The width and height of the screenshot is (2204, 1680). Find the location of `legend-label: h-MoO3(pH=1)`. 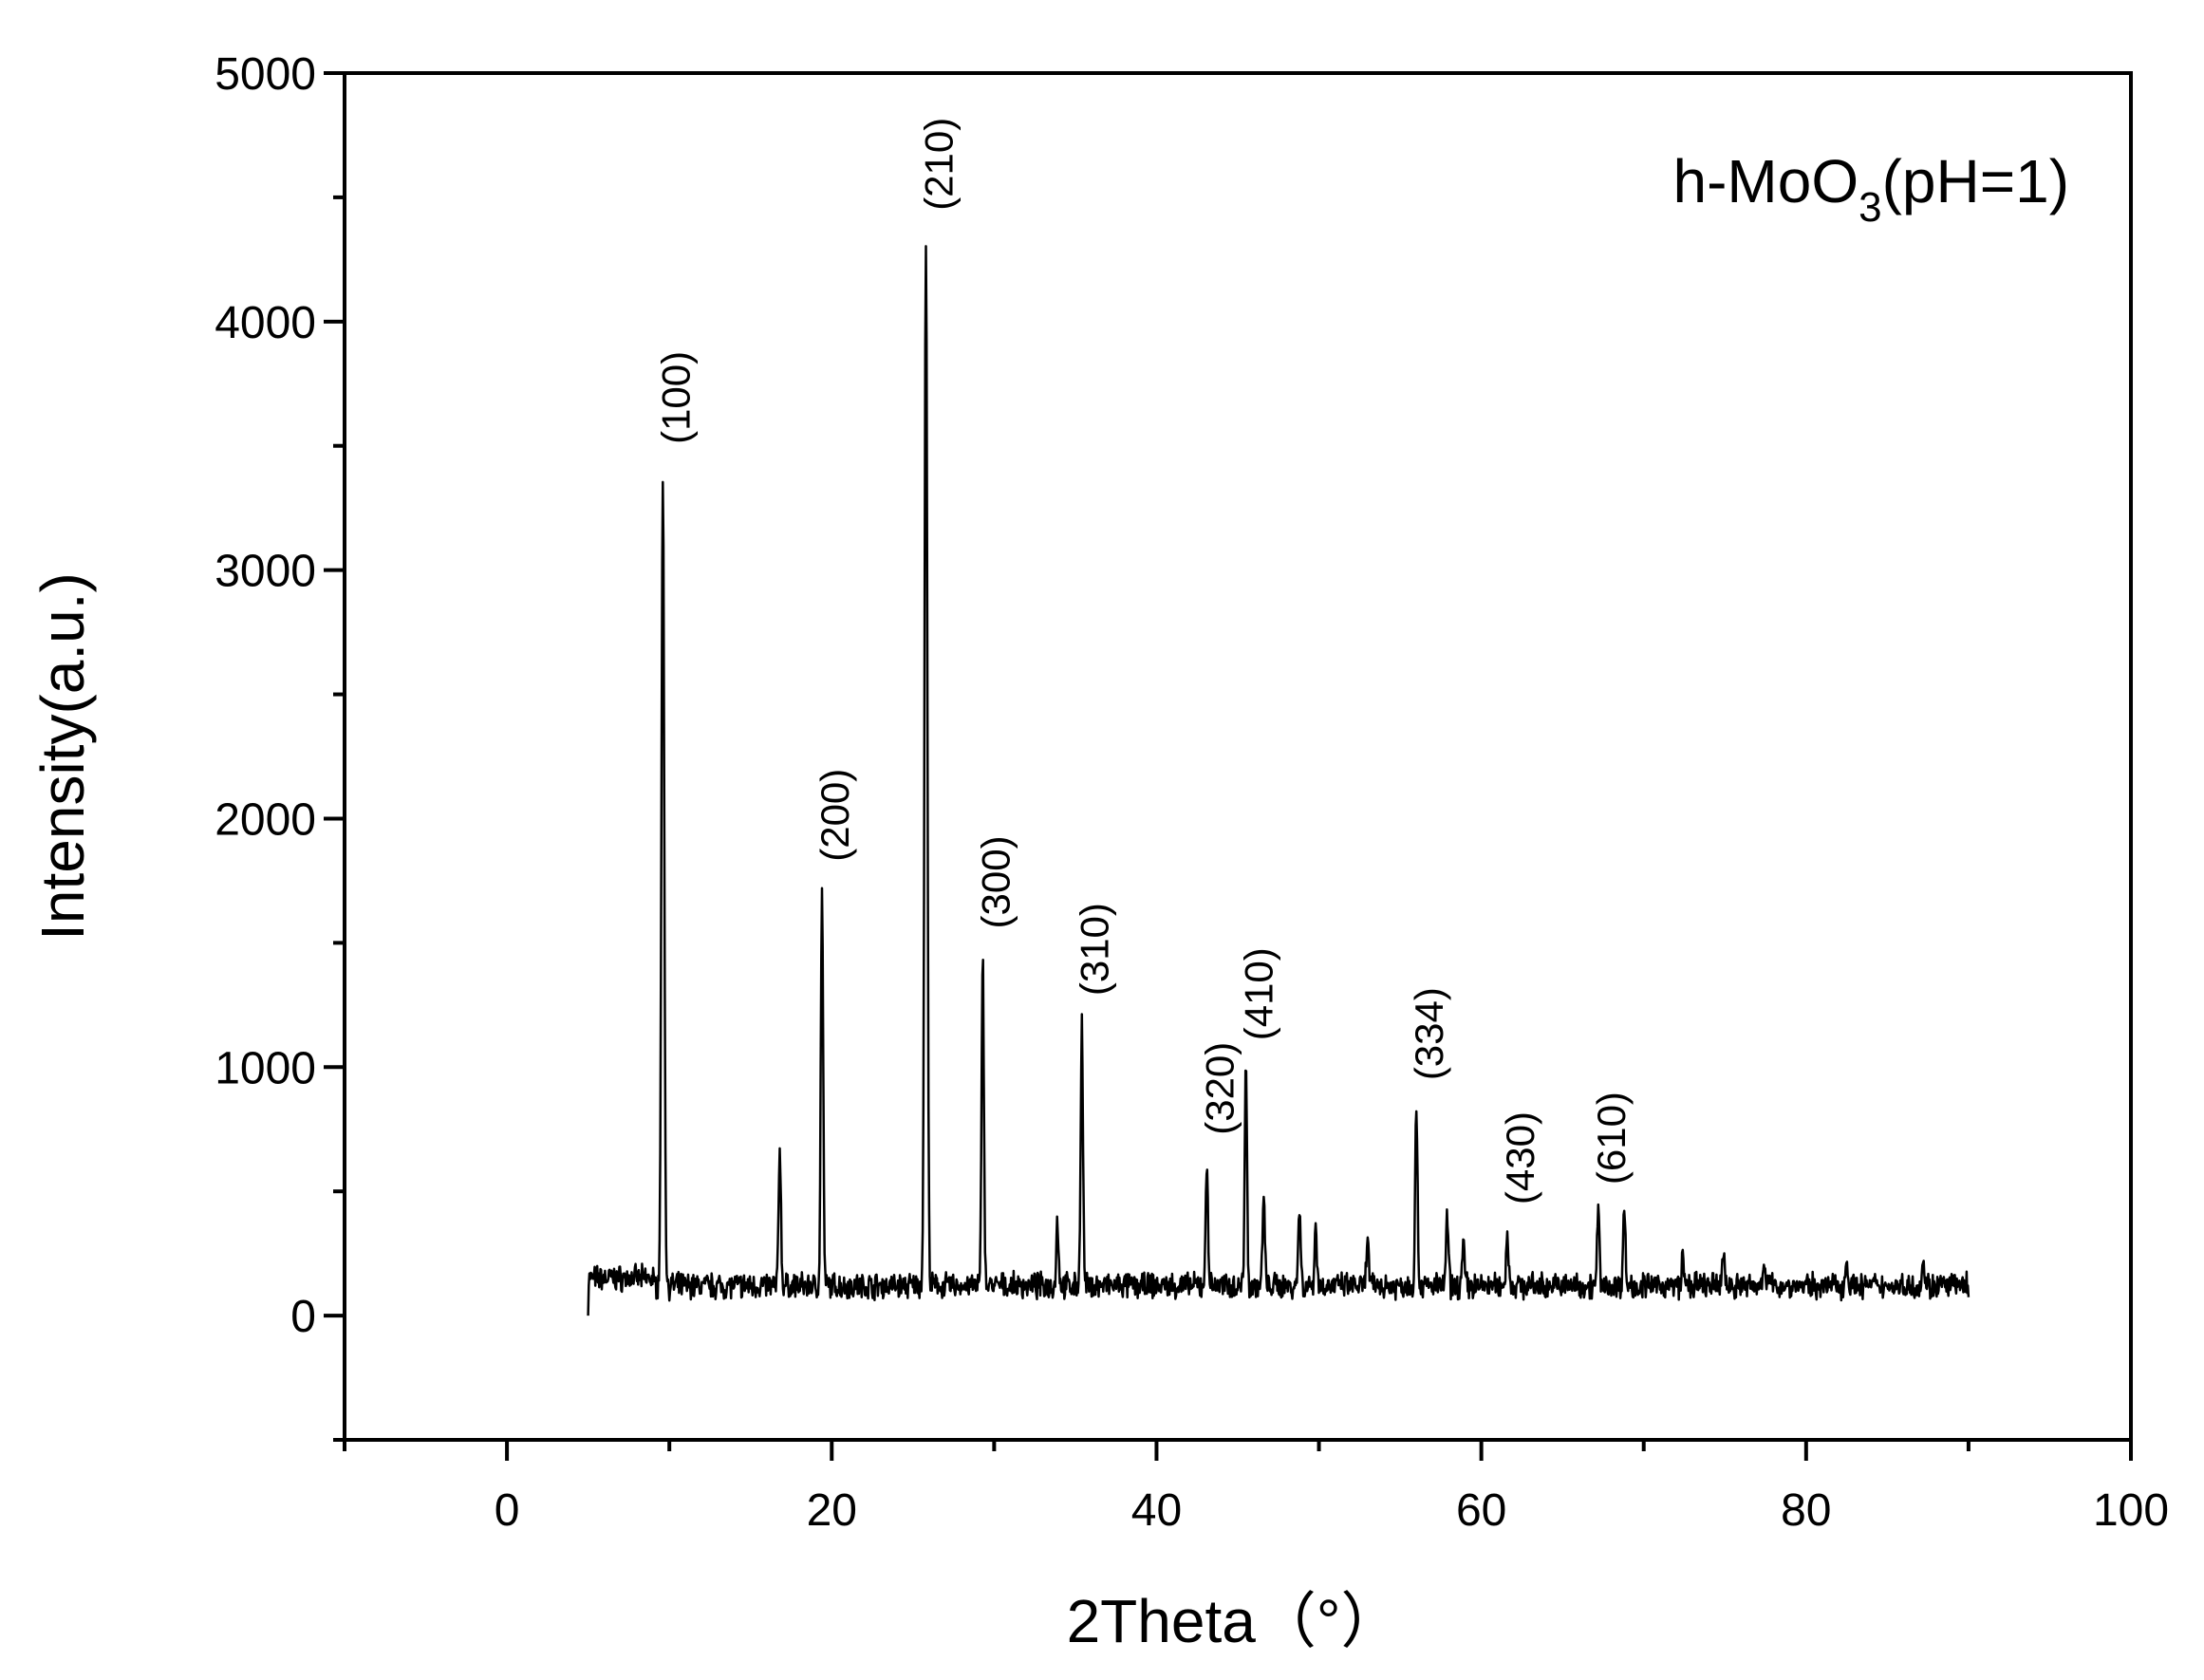

legend-label: h-MoO3(pH=1) is located at coordinates (1871, 189).